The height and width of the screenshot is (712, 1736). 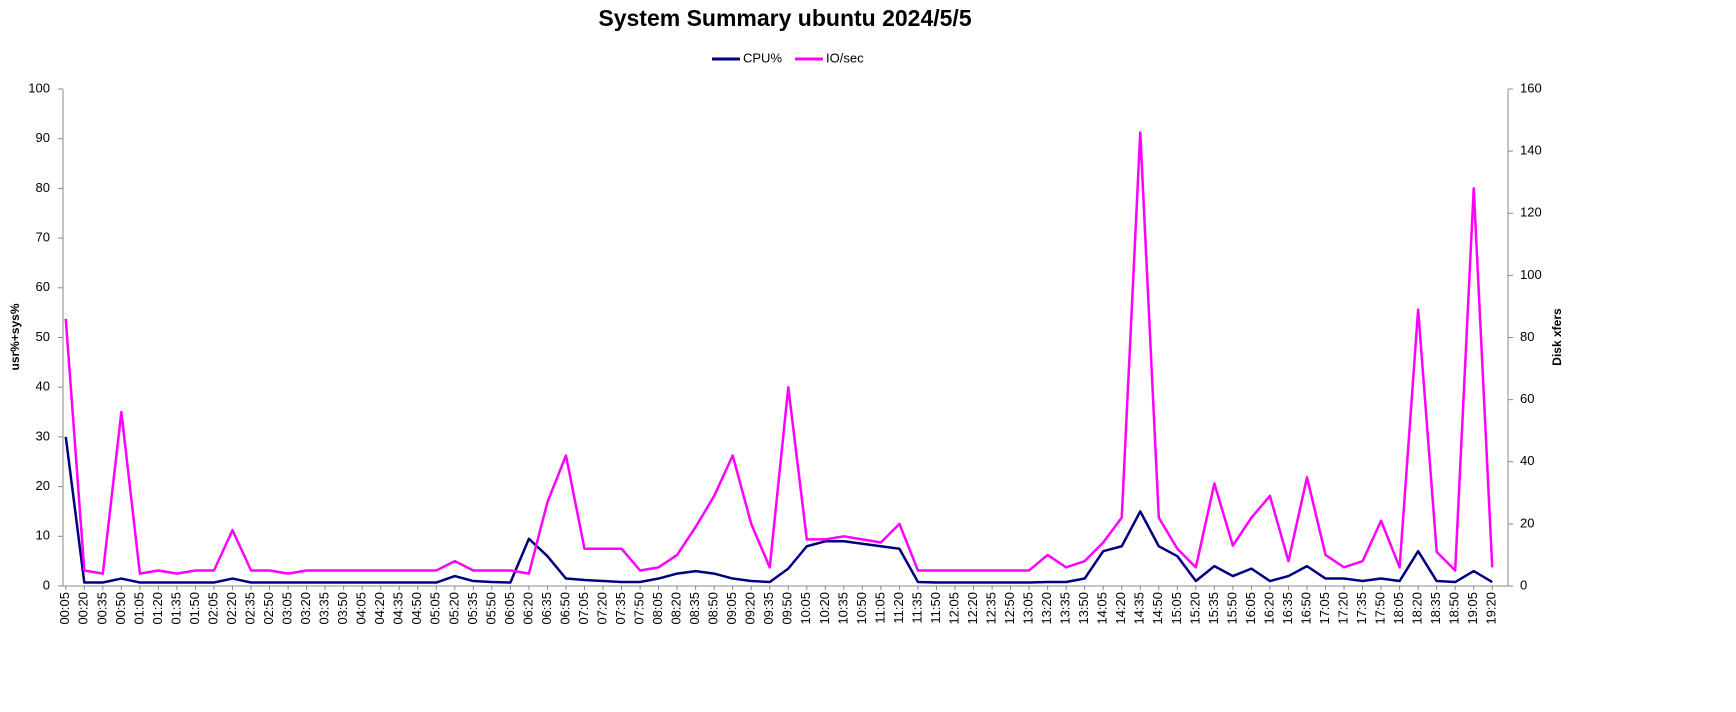 I want to click on x-tick-label: 08:50, so click(x=713, y=608).